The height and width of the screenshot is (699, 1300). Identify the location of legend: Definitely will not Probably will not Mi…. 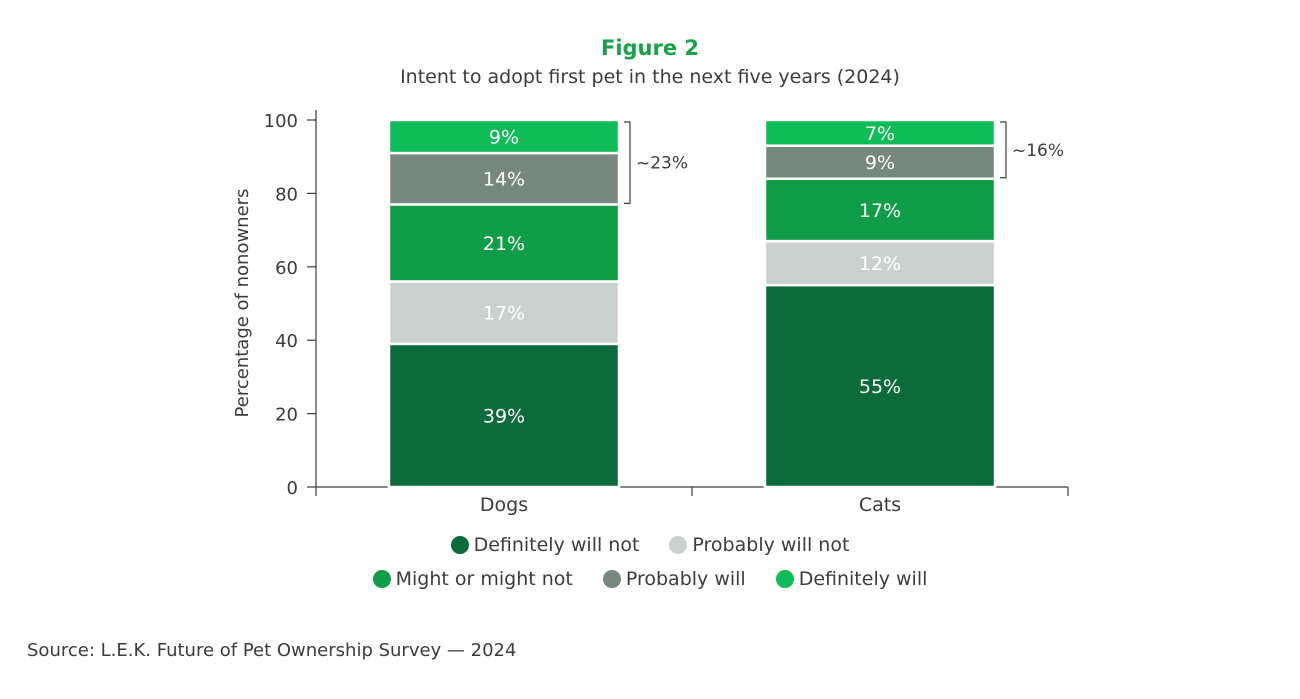
(650, 562).